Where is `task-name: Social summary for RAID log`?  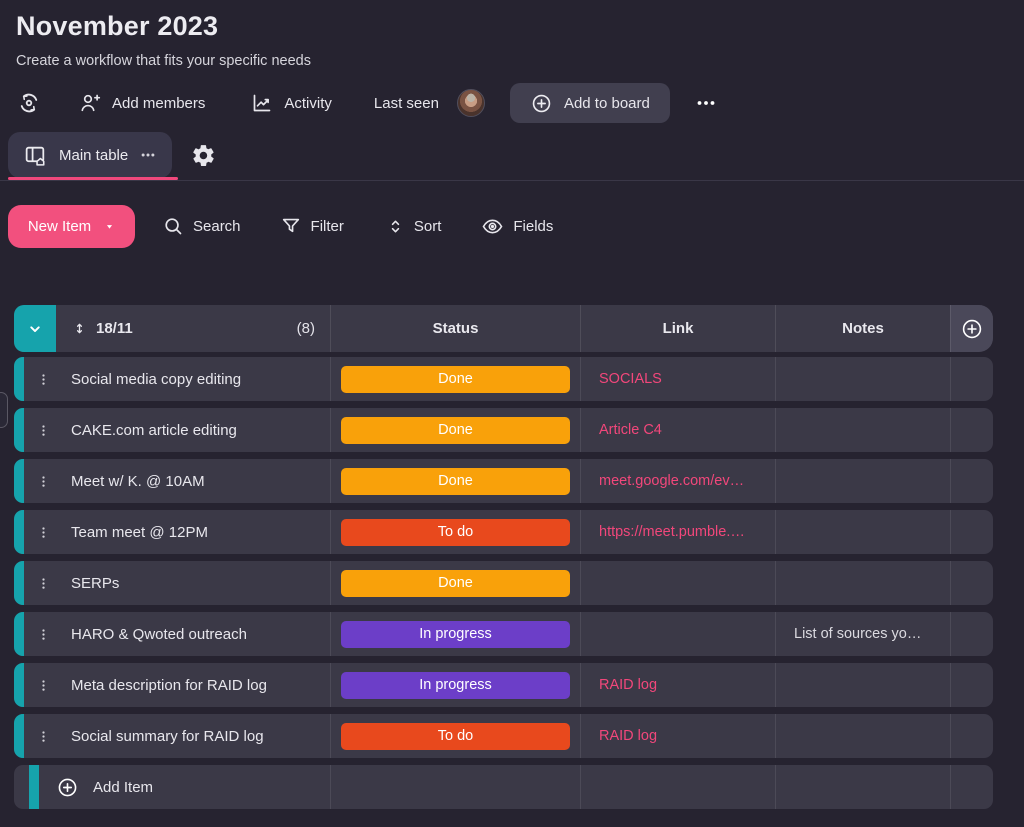
task-name: Social summary for RAID log is located at coordinates (167, 736).